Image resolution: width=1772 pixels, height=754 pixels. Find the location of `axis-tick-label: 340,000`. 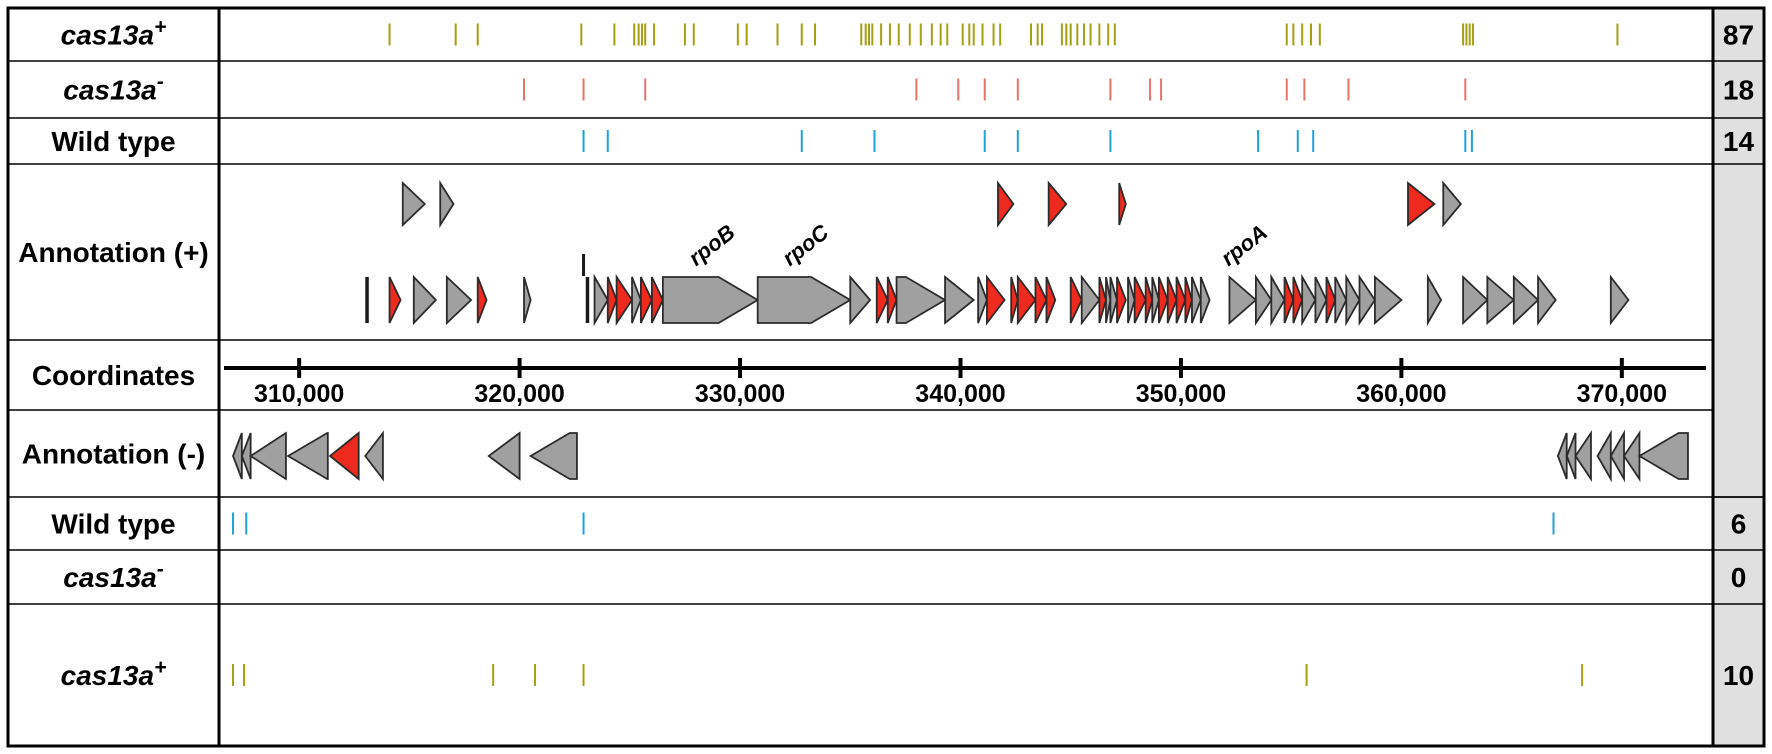

axis-tick-label: 340,000 is located at coordinates (960, 394).